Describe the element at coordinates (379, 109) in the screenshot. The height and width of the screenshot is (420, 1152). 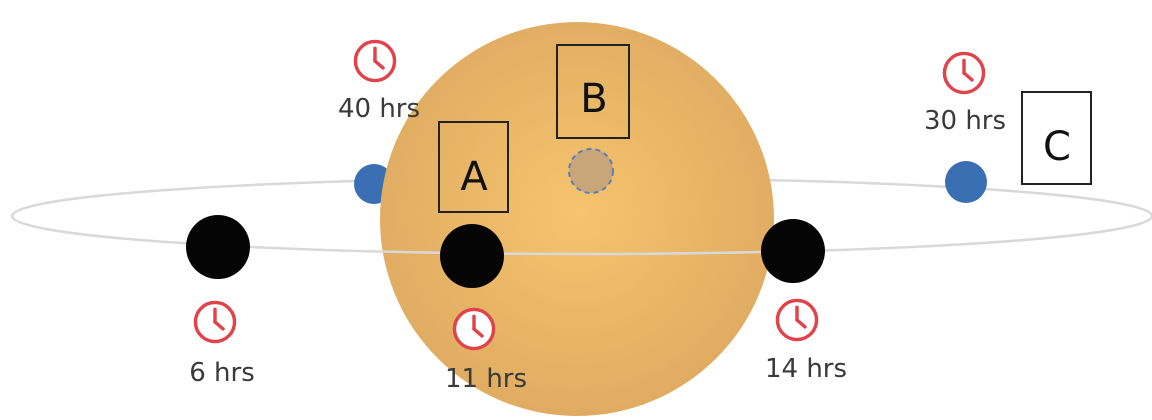
I see `time-label-40: 40 hrs` at that location.